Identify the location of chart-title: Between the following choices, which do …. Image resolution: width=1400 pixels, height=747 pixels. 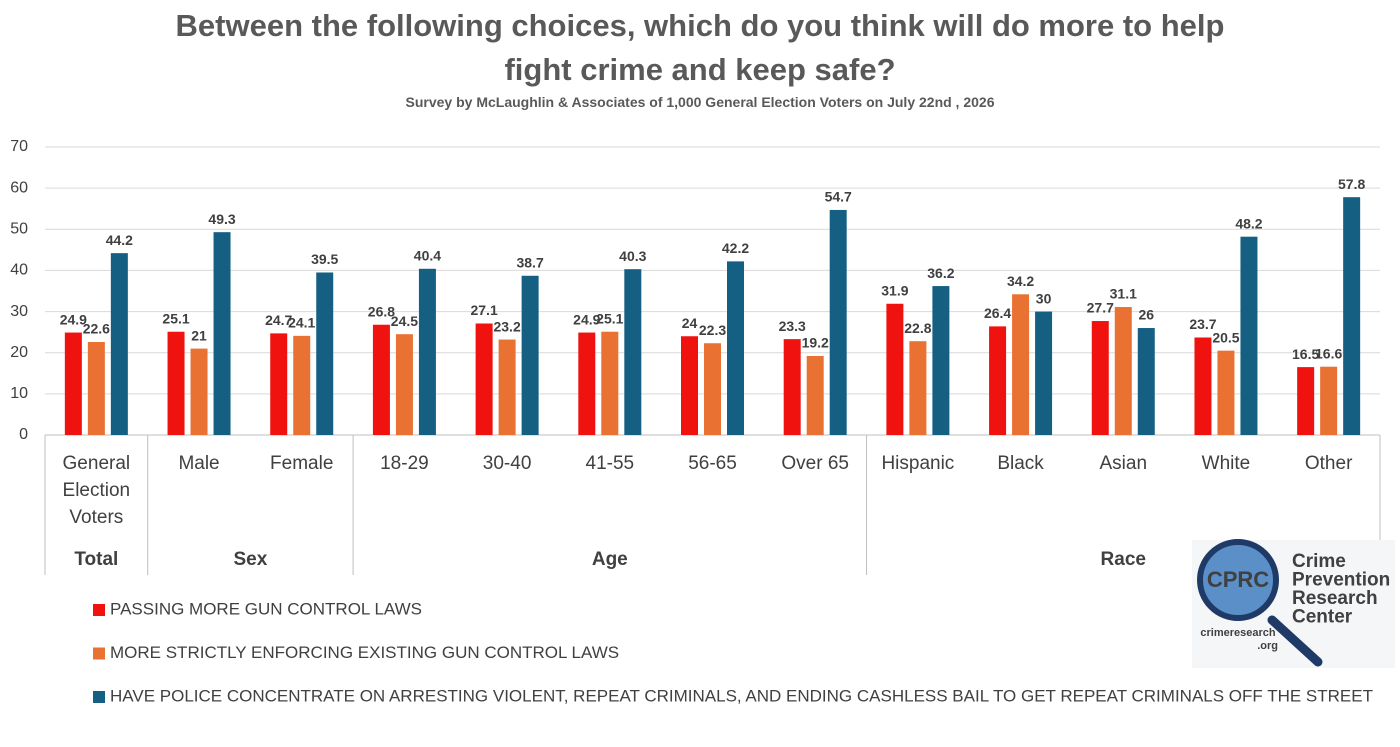
(700, 47).